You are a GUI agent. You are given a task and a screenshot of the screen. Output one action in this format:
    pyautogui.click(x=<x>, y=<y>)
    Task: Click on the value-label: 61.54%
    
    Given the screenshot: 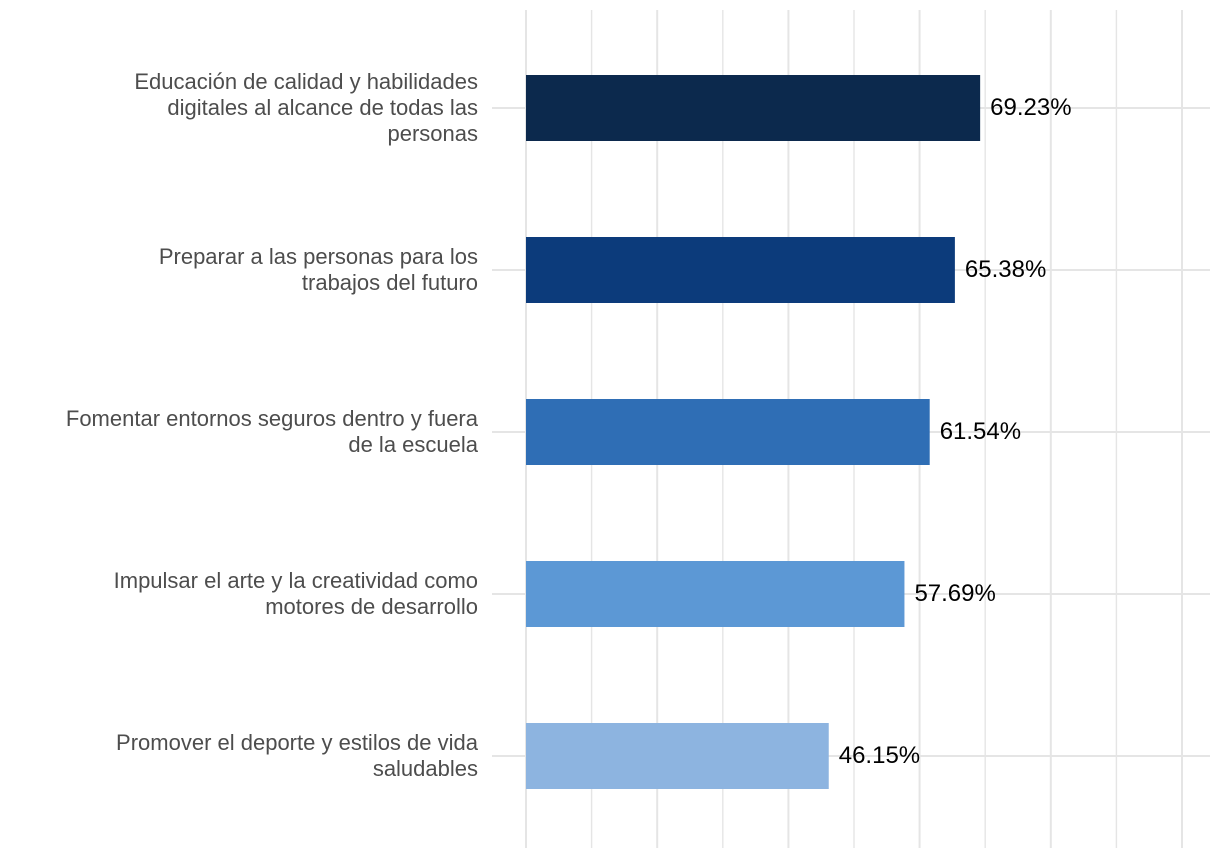 What is the action you would take?
    pyautogui.click(x=980, y=431)
    